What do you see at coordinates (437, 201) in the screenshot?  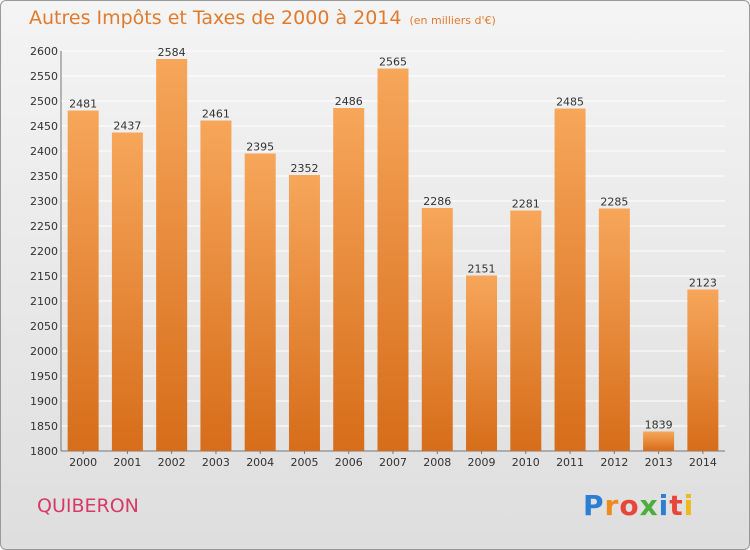 I see `data-label-2008: 2286` at bounding box center [437, 201].